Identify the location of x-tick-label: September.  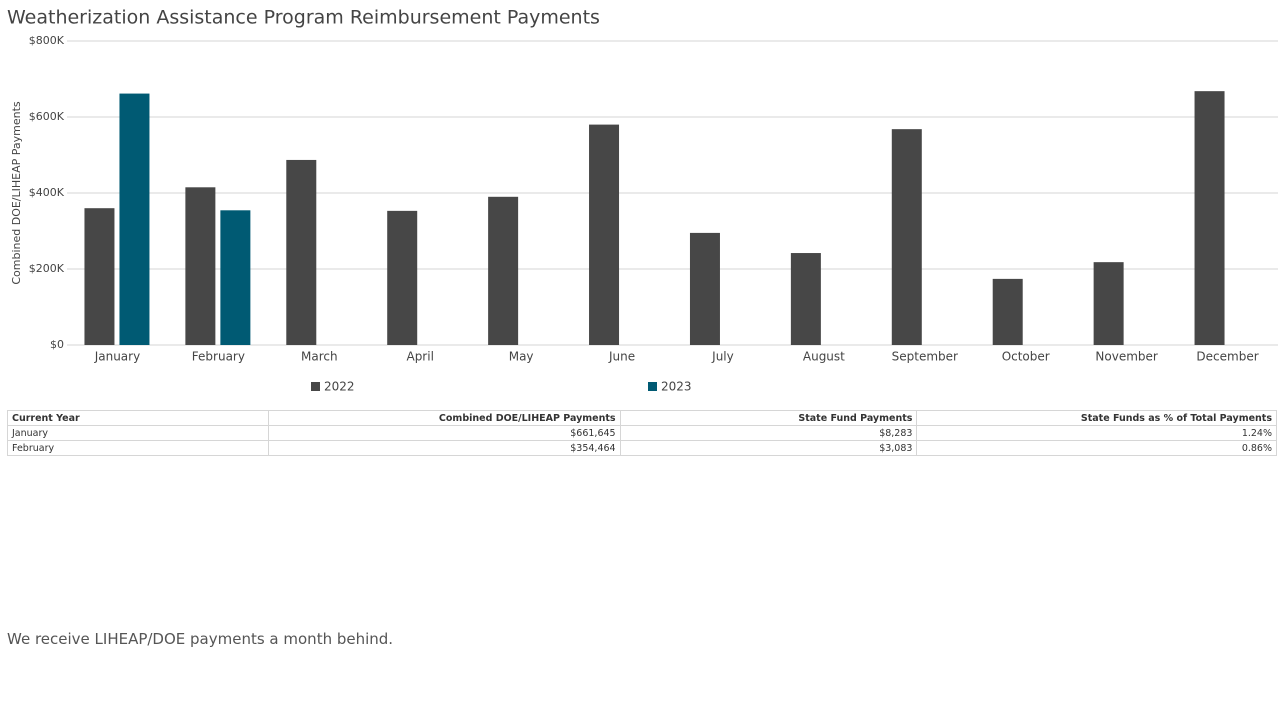
(925, 357).